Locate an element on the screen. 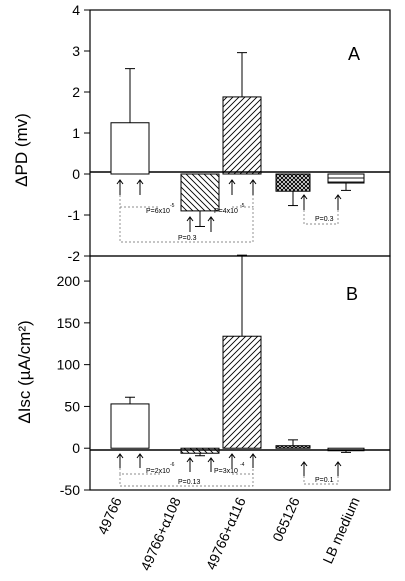 The width and height of the screenshot is (405, 581). y-tick-label: -1 is located at coordinates (74, 215).